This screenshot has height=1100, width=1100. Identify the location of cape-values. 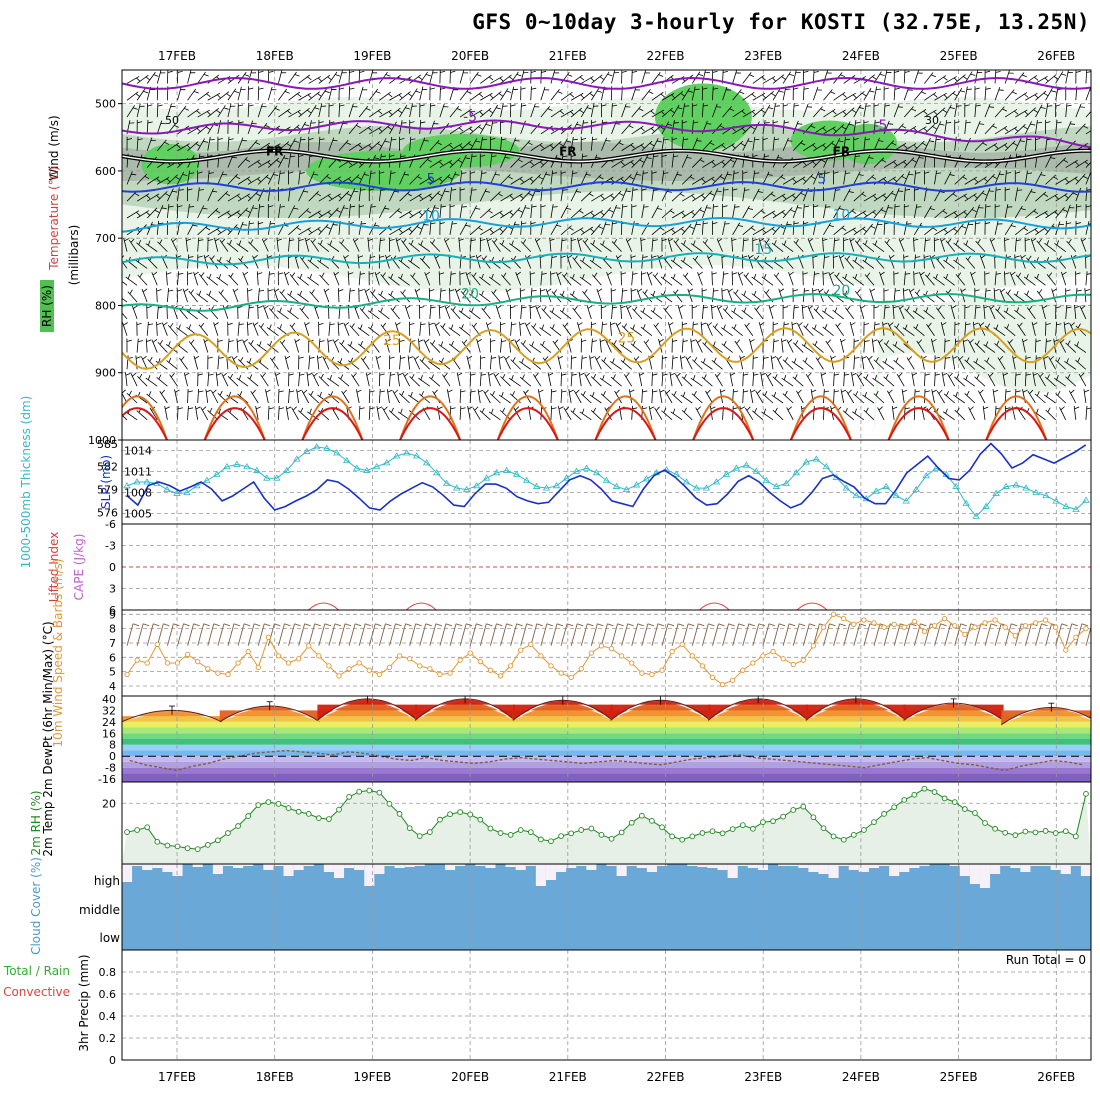
(568, 606).